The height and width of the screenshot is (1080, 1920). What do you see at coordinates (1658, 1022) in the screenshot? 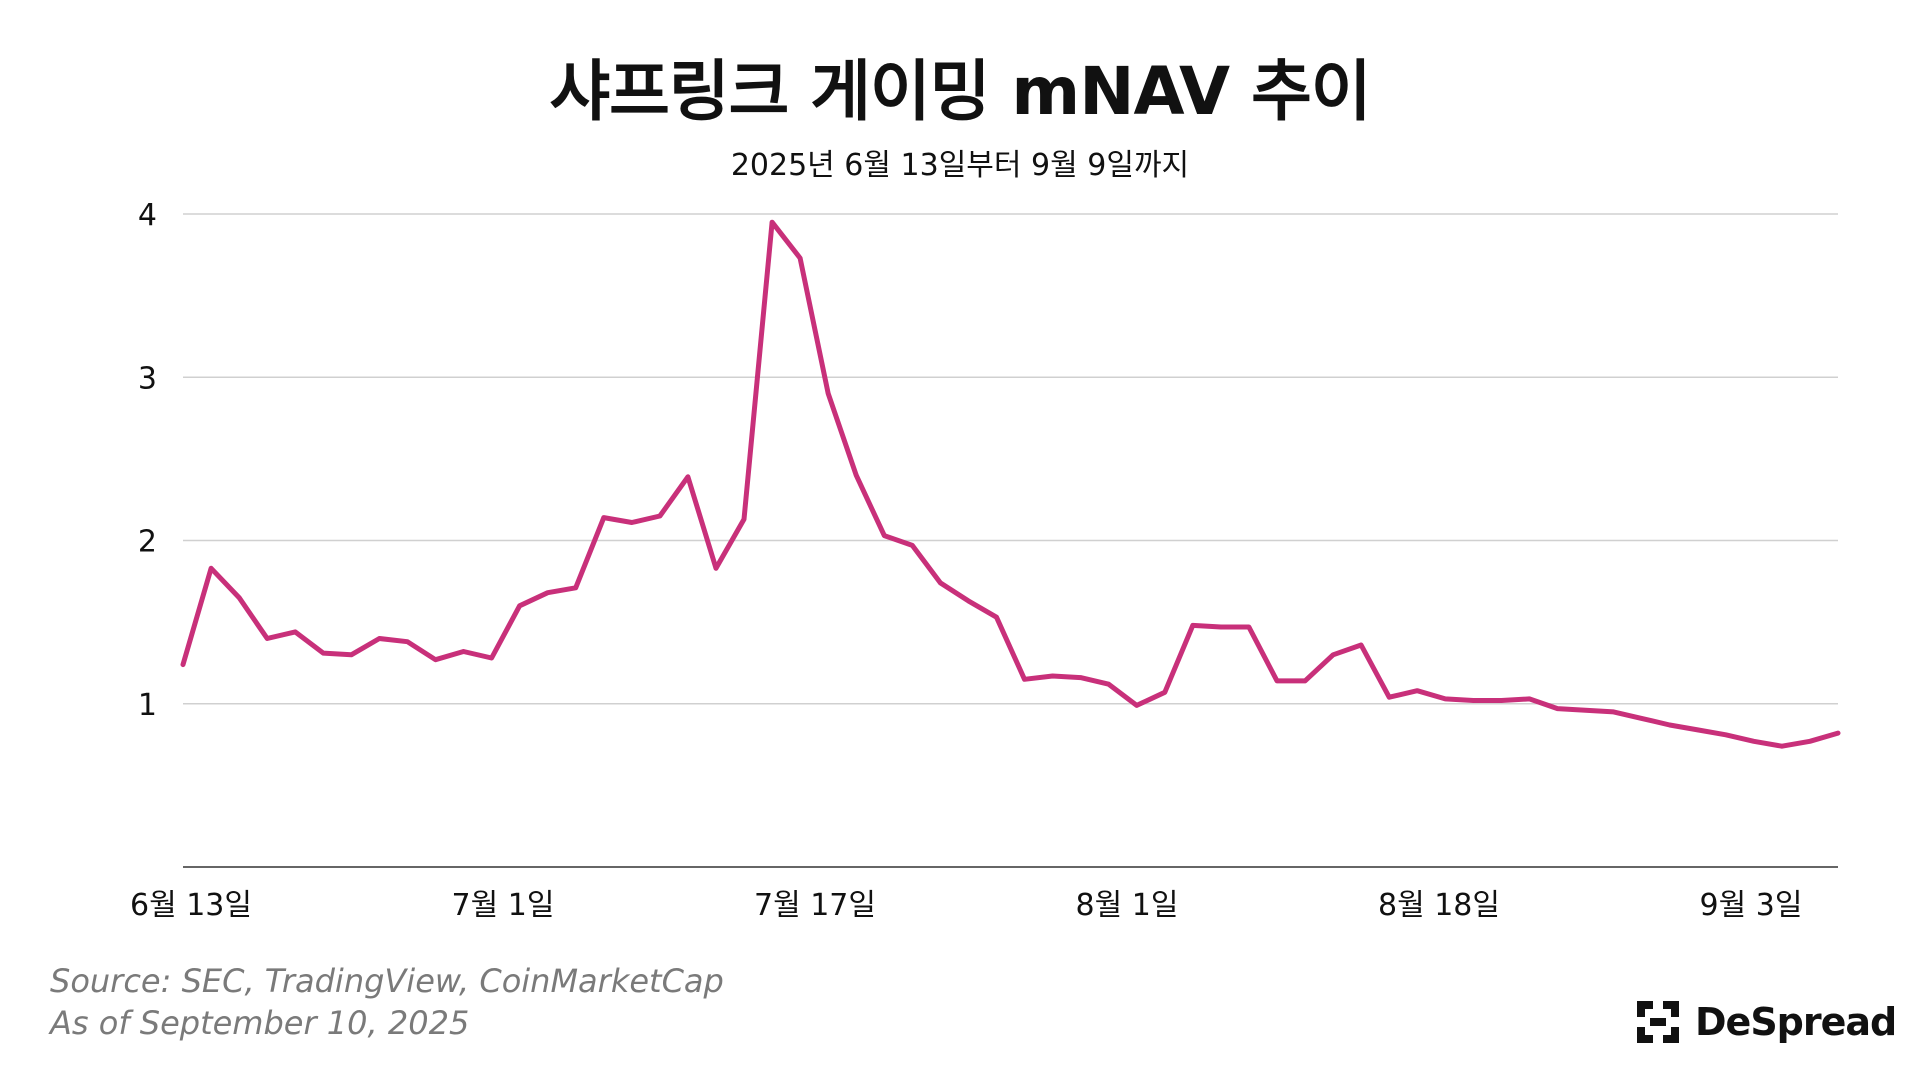
I see `despread-logo-icon` at bounding box center [1658, 1022].